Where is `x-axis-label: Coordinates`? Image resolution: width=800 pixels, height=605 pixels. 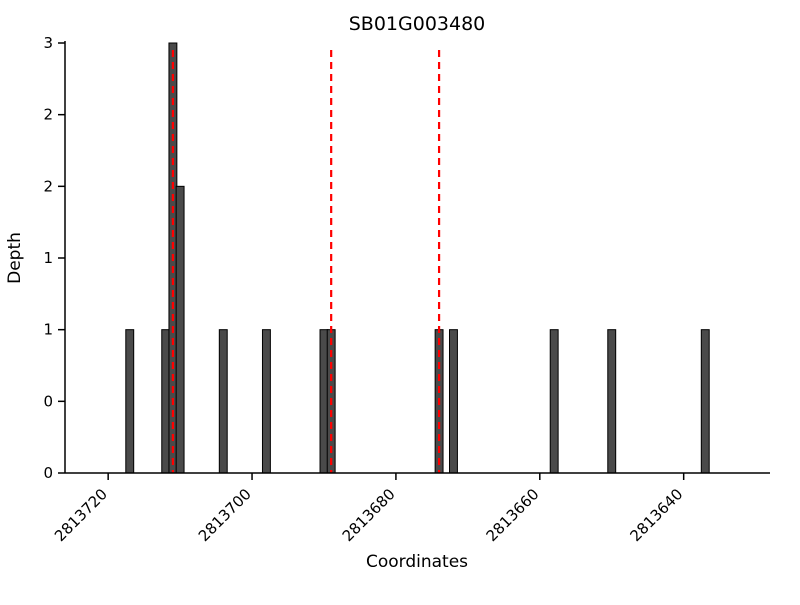 x-axis-label: Coordinates is located at coordinates (417, 562).